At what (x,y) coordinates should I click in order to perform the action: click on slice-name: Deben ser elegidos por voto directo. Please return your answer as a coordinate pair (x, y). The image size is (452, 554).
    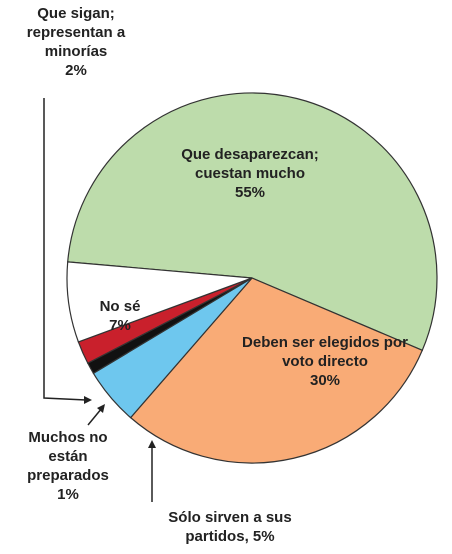
    Looking at the image, I should click on (325, 352).